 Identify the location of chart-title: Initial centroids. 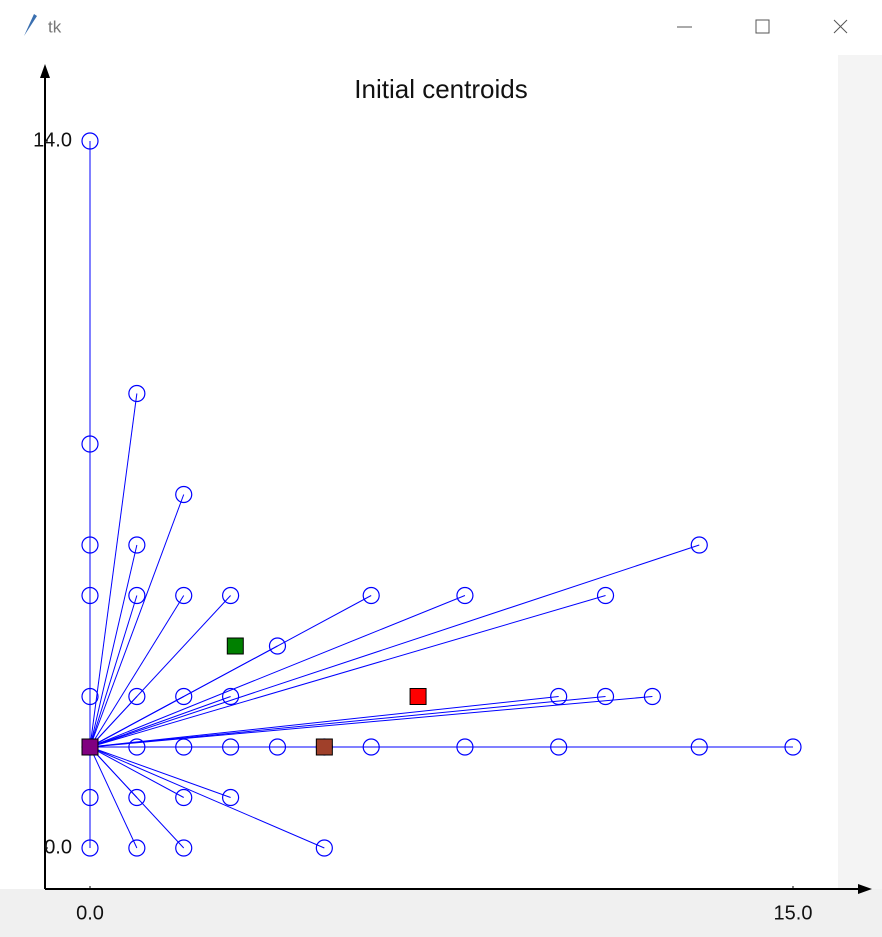
(440, 89).